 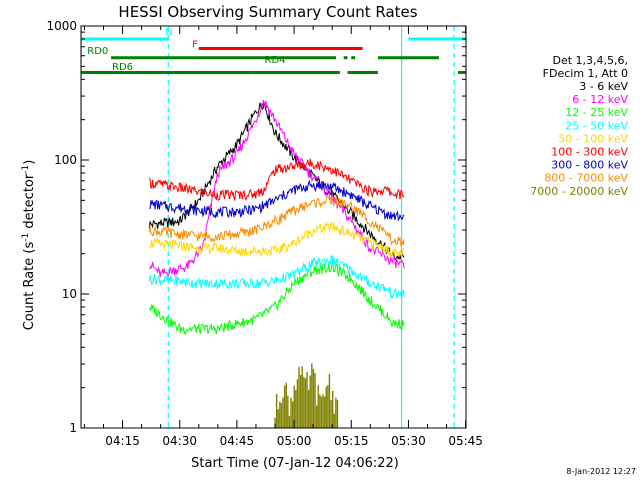 I want to click on x-tick-label: 04:15, so click(x=122, y=441).